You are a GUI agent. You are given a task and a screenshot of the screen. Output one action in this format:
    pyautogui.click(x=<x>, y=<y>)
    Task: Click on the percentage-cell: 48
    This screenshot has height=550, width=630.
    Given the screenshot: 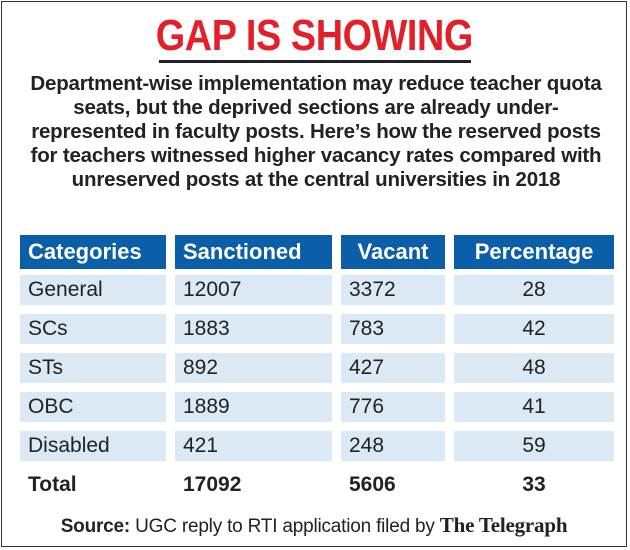 What is the action you would take?
    pyautogui.click(x=534, y=368)
    